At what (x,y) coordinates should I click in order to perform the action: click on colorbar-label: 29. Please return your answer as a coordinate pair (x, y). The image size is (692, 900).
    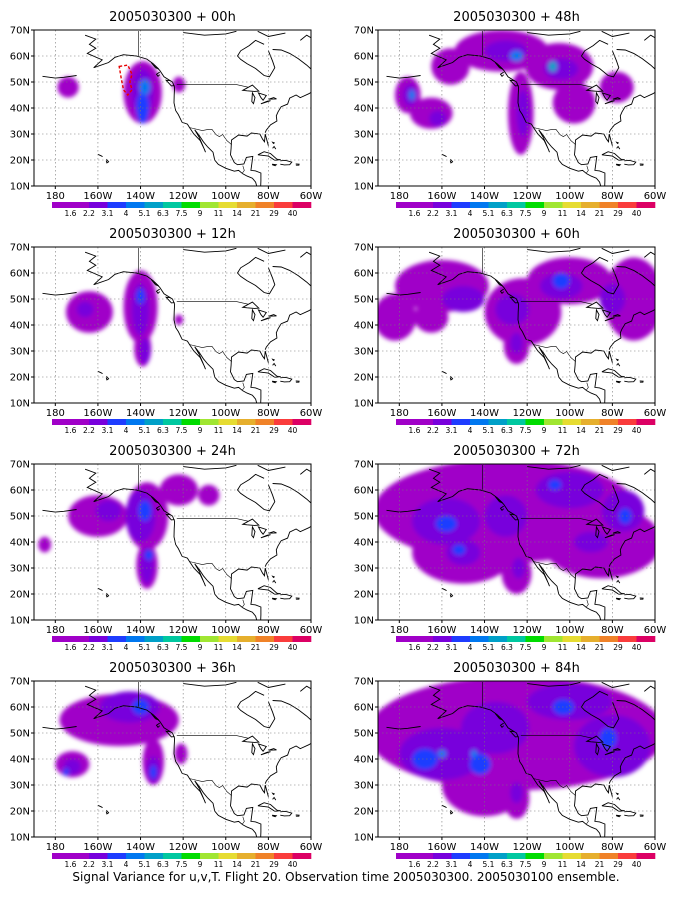
    Looking at the image, I should click on (274, 430).